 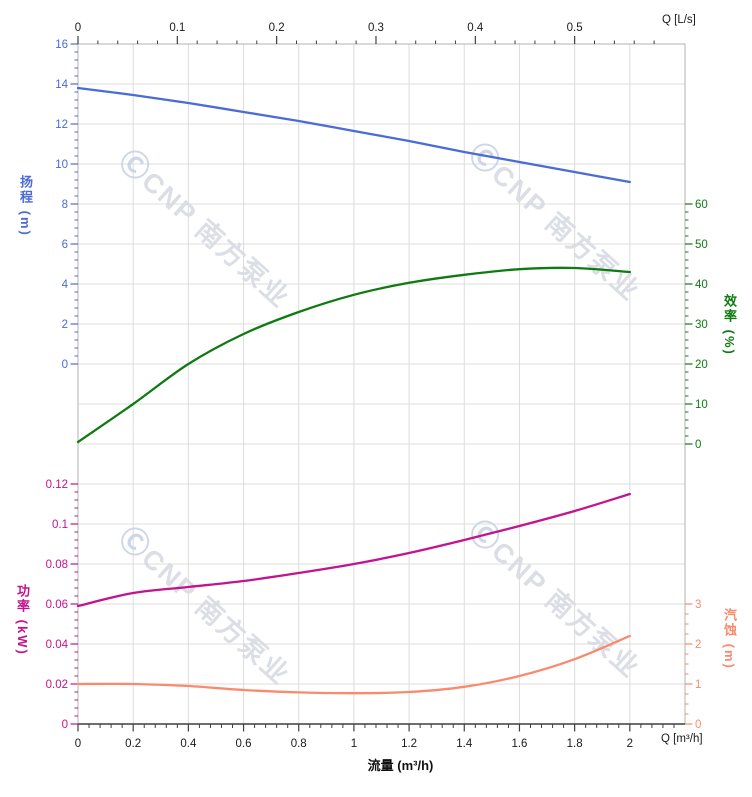 What do you see at coordinates (698, 445) in the screenshot?
I see `efficiency-tick-label: 0` at bounding box center [698, 445].